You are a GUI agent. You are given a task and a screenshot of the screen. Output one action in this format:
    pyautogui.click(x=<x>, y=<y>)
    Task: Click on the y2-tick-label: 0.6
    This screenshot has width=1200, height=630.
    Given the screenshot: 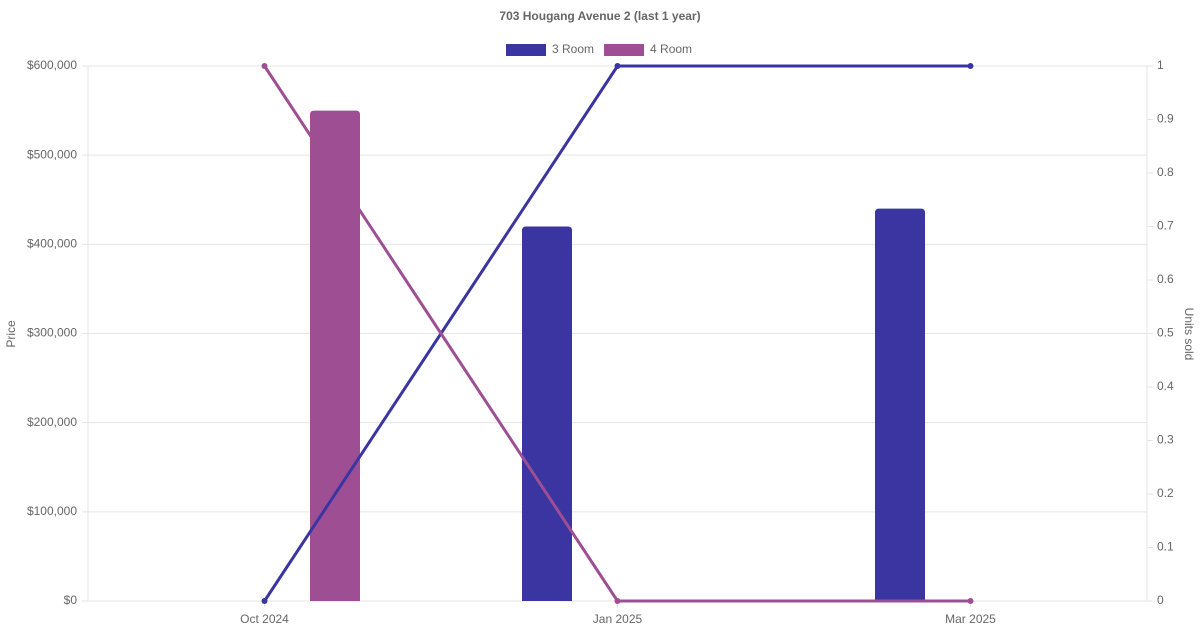 What is the action you would take?
    pyautogui.click(x=1165, y=279)
    